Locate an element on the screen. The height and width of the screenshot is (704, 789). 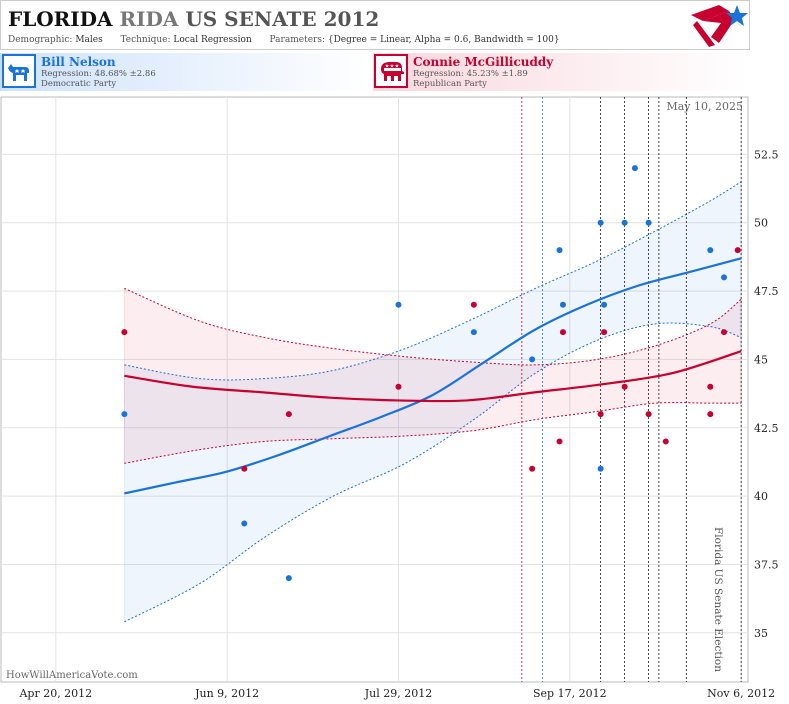
y-tick-label: 42.5 is located at coordinates (766, 428).